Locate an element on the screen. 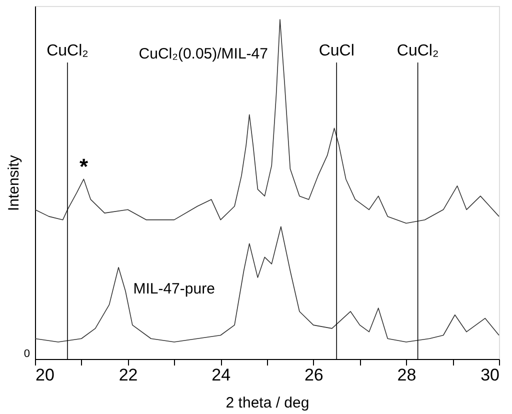  y-axis-title: Intensity is located at coordinates (14, 182).